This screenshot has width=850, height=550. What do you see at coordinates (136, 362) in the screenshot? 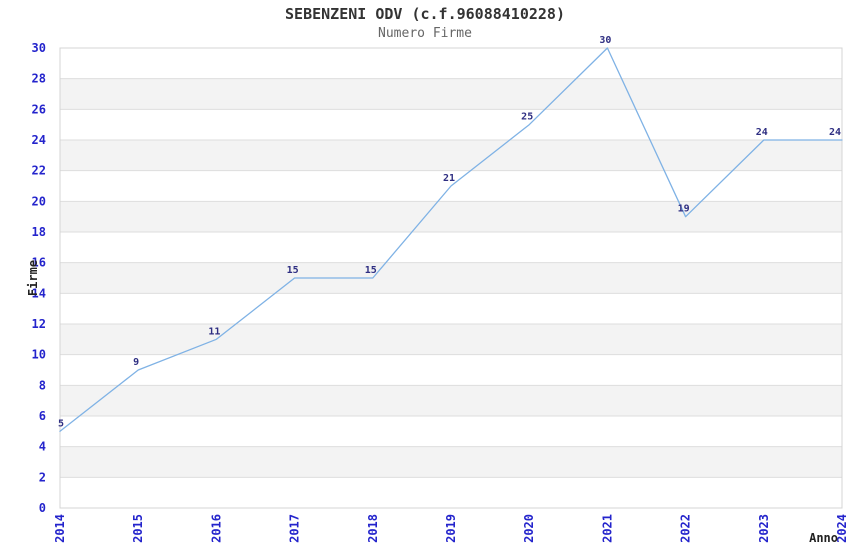
I see `data-point-label: 9` at bounding box center [136, 362].